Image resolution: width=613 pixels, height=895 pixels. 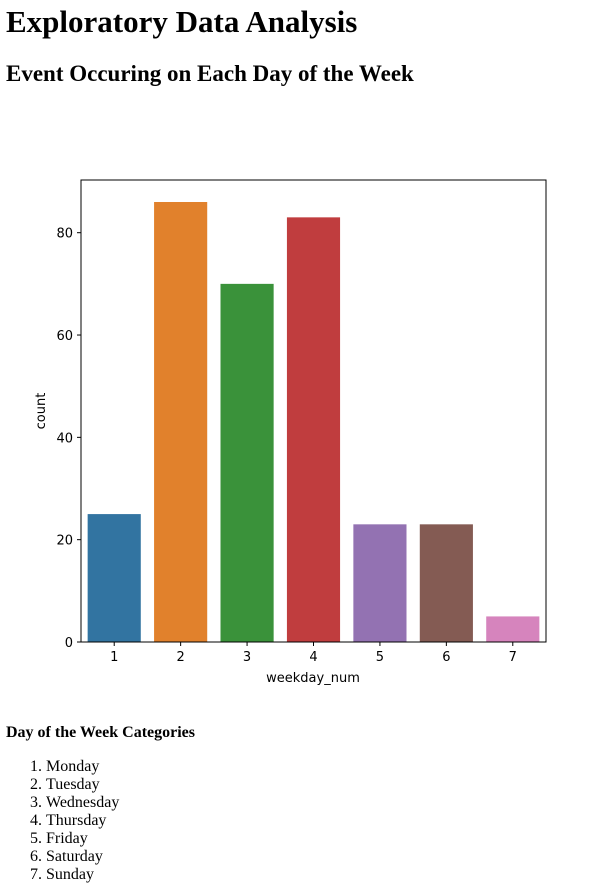 What do you see at coordinates (82, 857) in the screenshot?
I see `list-item-saturday: Saturday` at bounding box center [82, 857].